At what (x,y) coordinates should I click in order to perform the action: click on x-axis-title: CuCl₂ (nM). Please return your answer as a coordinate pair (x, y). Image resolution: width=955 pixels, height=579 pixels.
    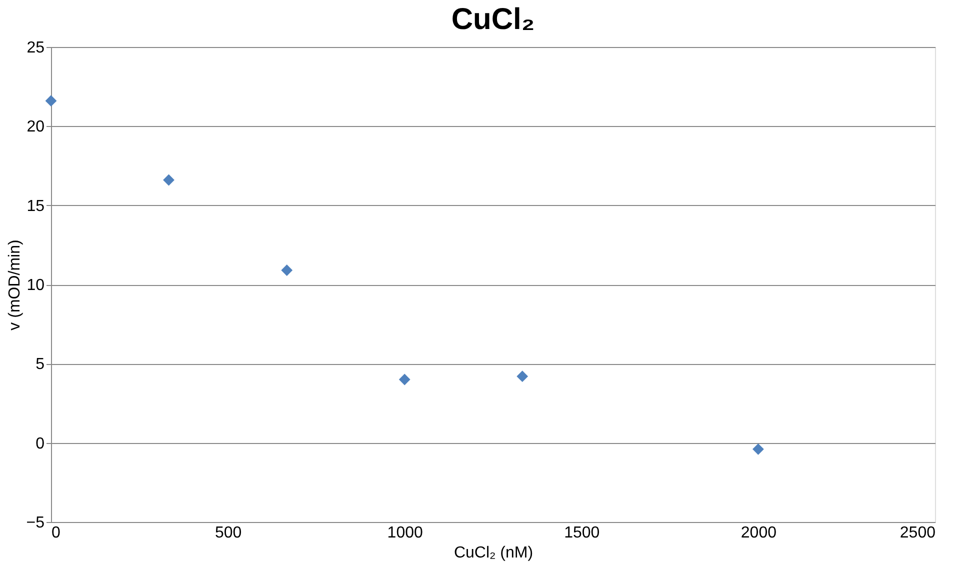
    Looking at the image, I should click on (494, 553).